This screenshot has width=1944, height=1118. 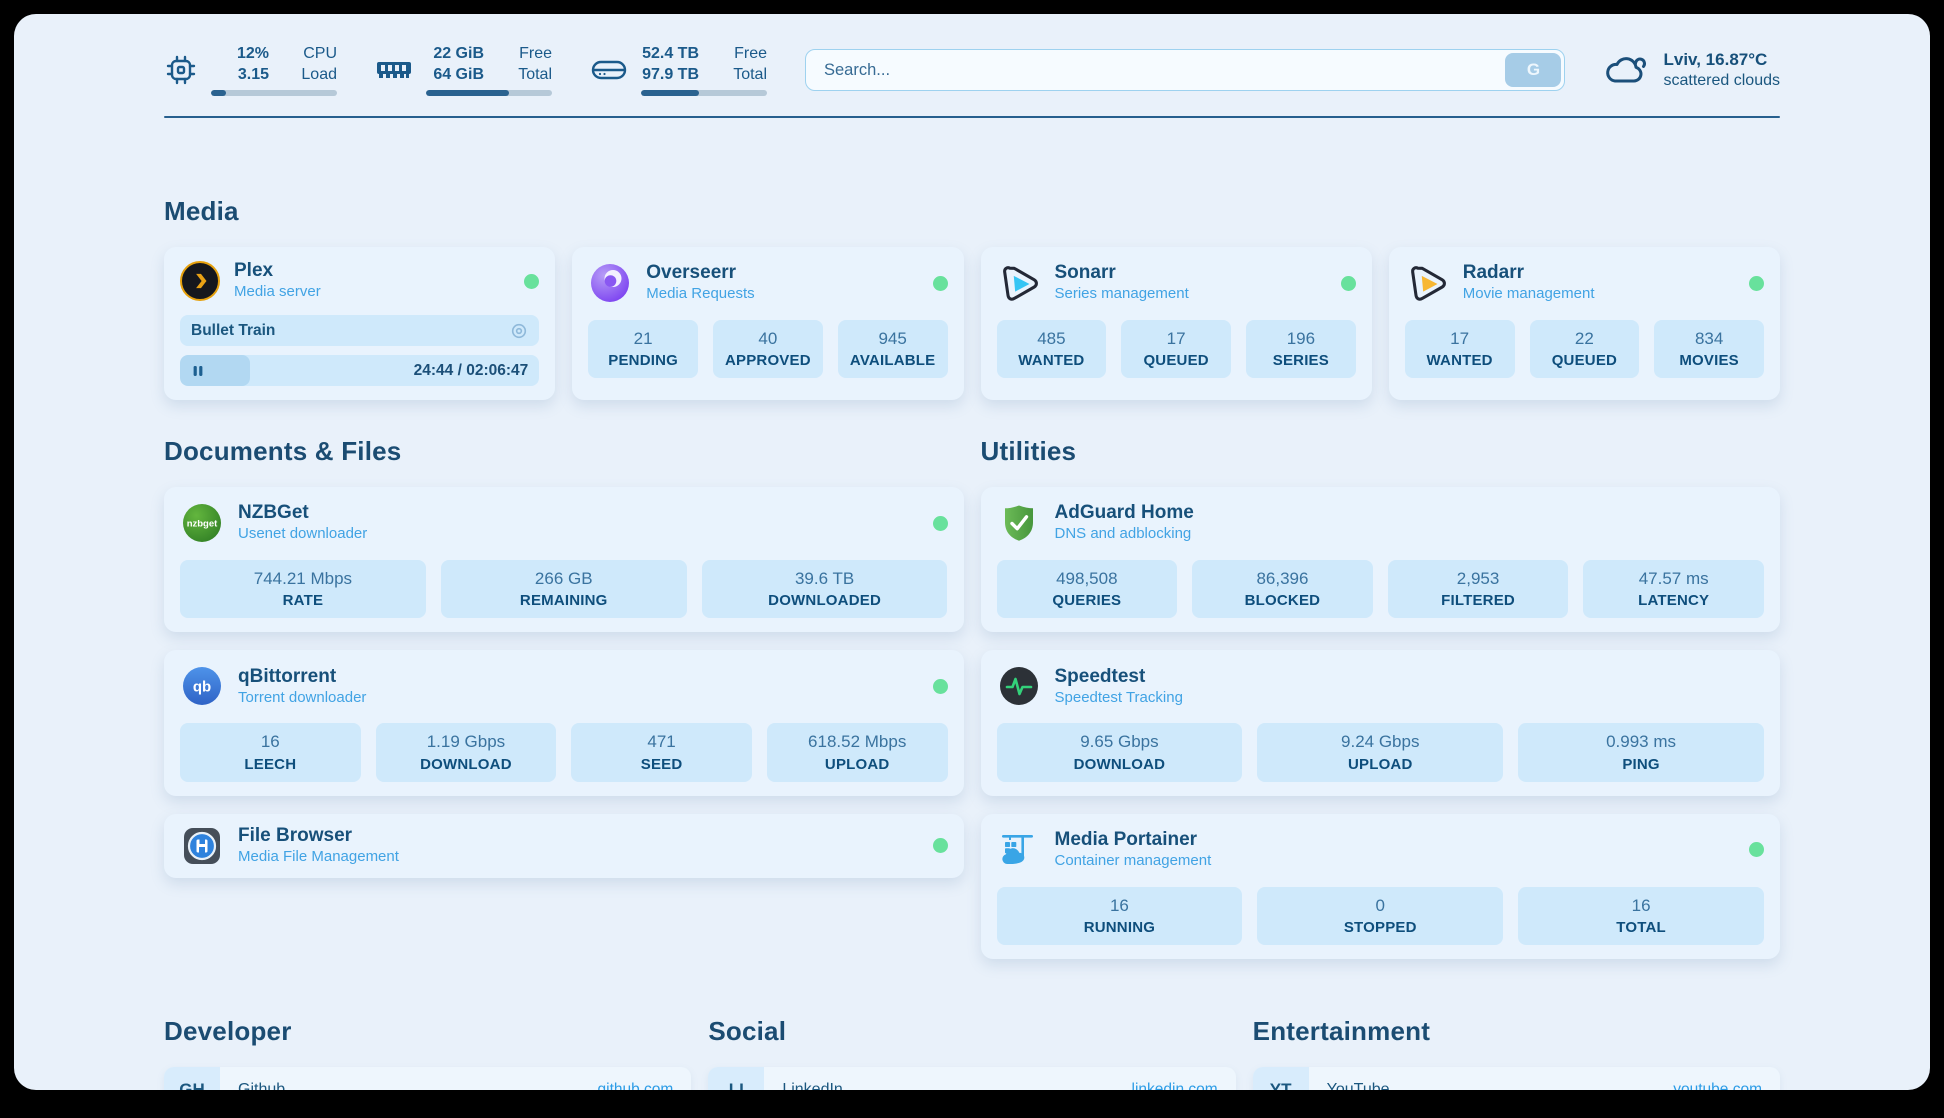 I want to click on cpu-progress-track, so click(x=274, y=92).